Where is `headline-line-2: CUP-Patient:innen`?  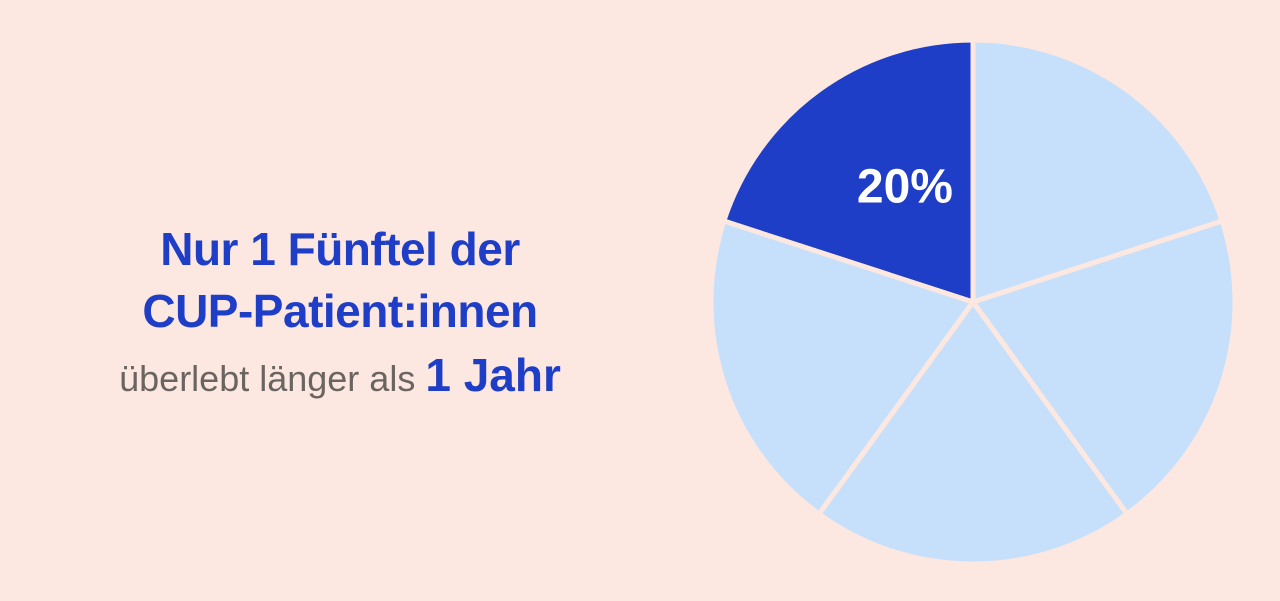
headline-line-2: CUP-Patient:innen is located at coordinates (340, 311).